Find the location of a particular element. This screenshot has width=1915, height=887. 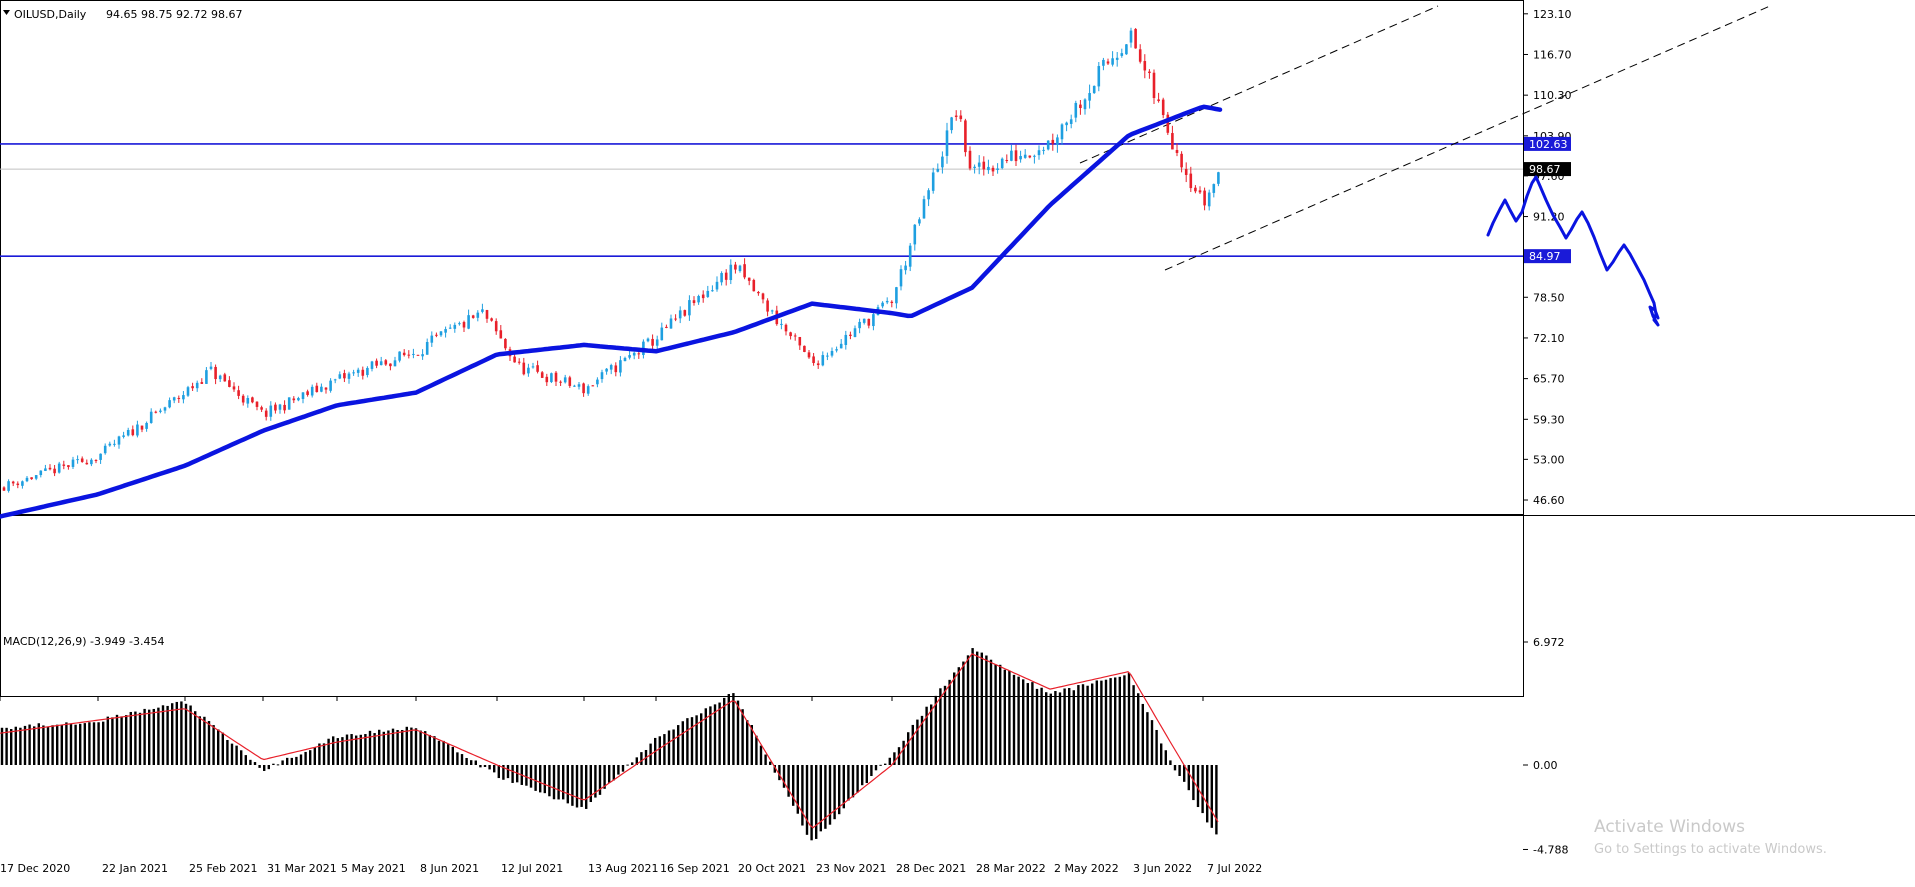

date-tick-label: 12 Jul 2021 is located at coordinates (532, 868).